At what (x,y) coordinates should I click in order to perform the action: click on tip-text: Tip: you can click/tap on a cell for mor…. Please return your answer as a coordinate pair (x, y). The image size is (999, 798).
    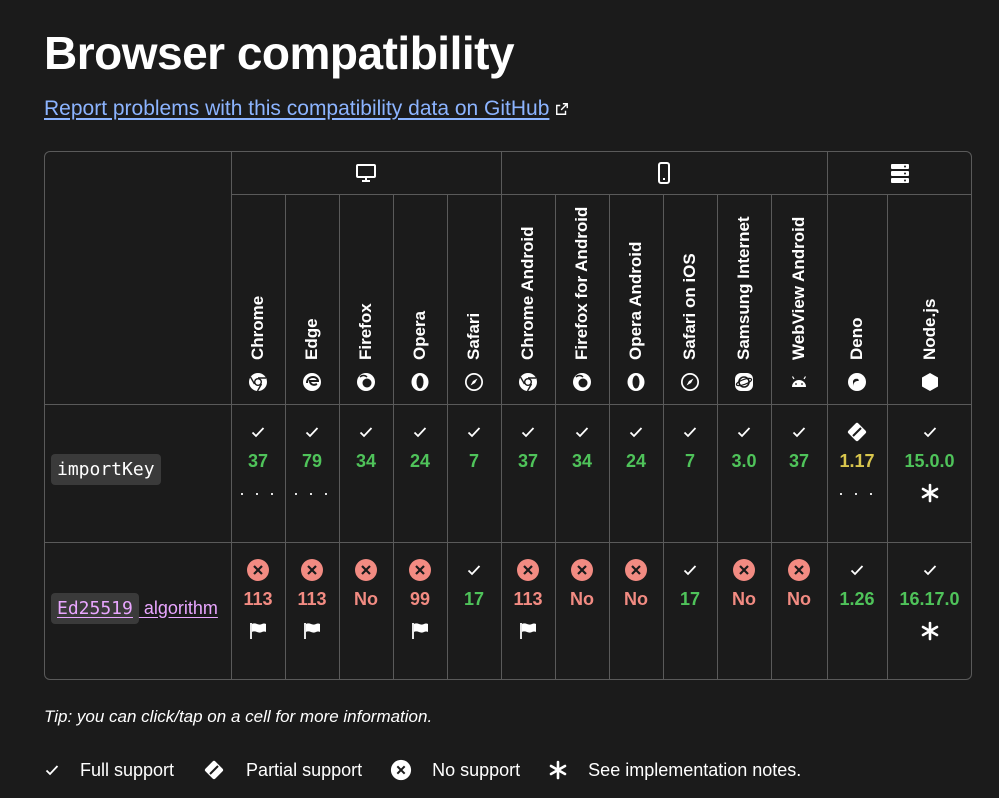
    Looking at the image, I should click on (238, 716).